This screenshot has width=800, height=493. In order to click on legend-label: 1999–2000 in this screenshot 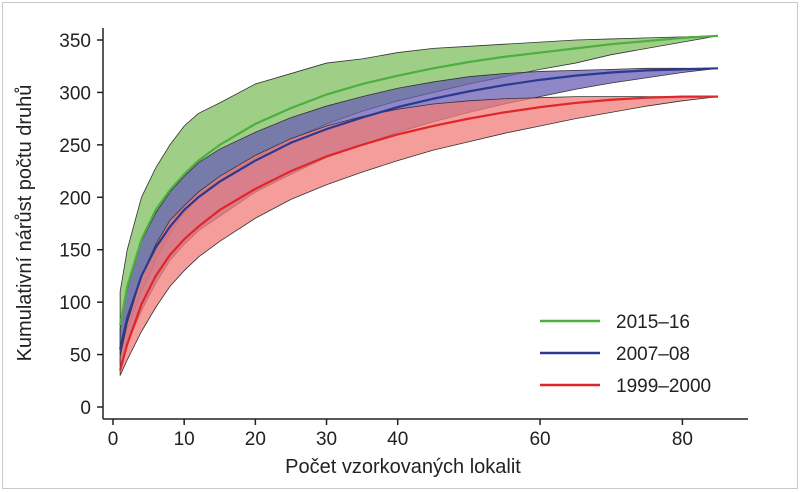, I will do `click(663, 386)`.